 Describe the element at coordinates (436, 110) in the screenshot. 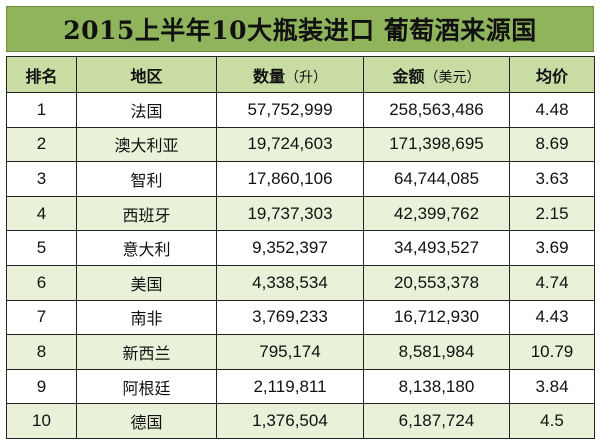

I see `amount-cell: 258,563,486` at that location.